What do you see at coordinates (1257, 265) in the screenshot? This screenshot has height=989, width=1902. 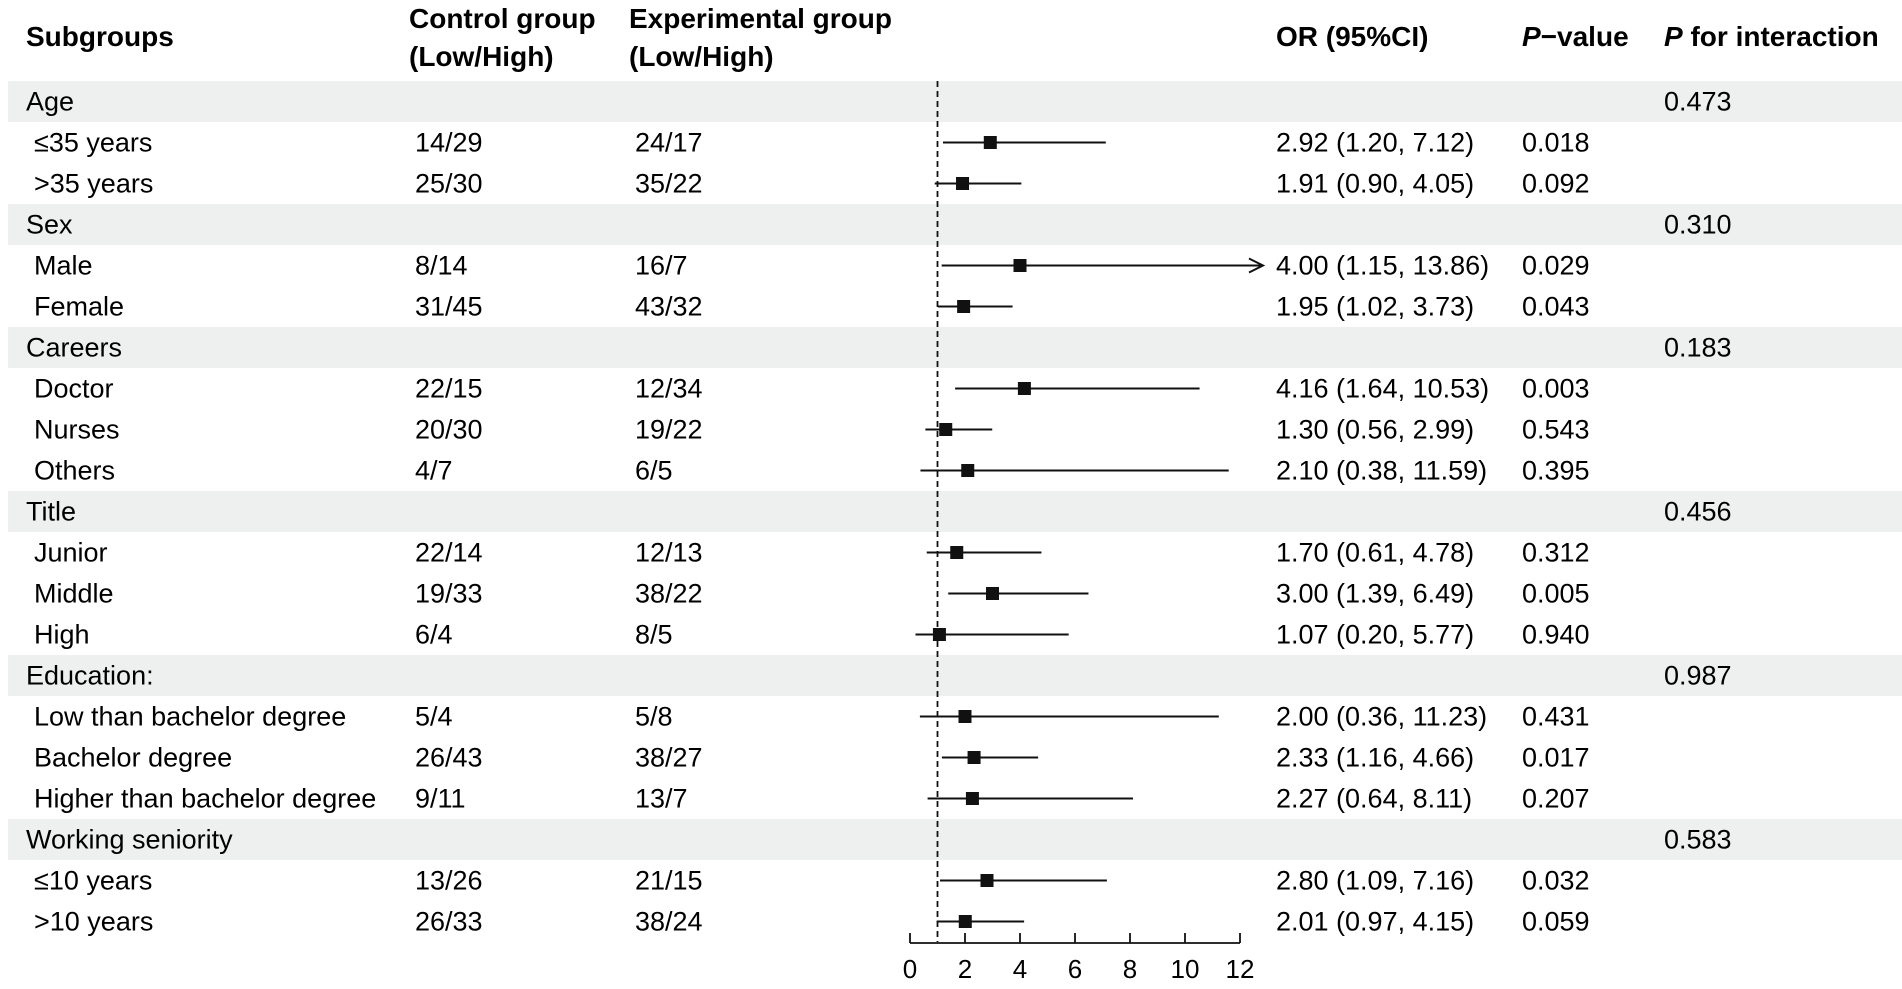 I see `ci-arrow` at bounding box center [1257, 265].